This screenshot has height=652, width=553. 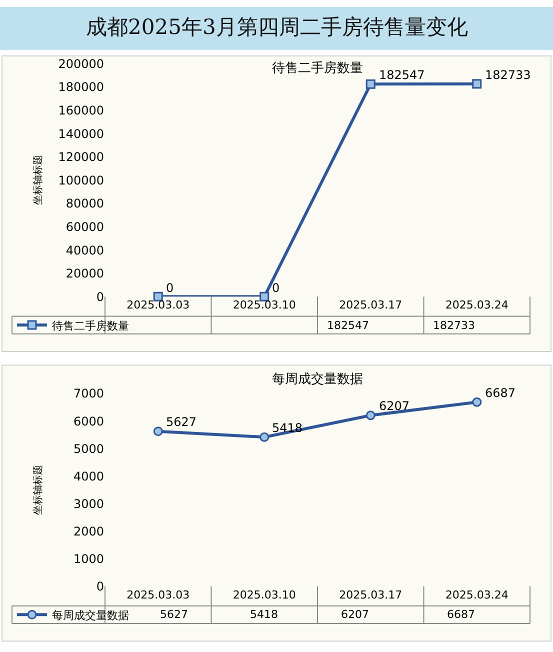 What do you see at coordinates (264, 614) in the screenshot?
I see `data-label: 5418` at bounding box center [264, 614].